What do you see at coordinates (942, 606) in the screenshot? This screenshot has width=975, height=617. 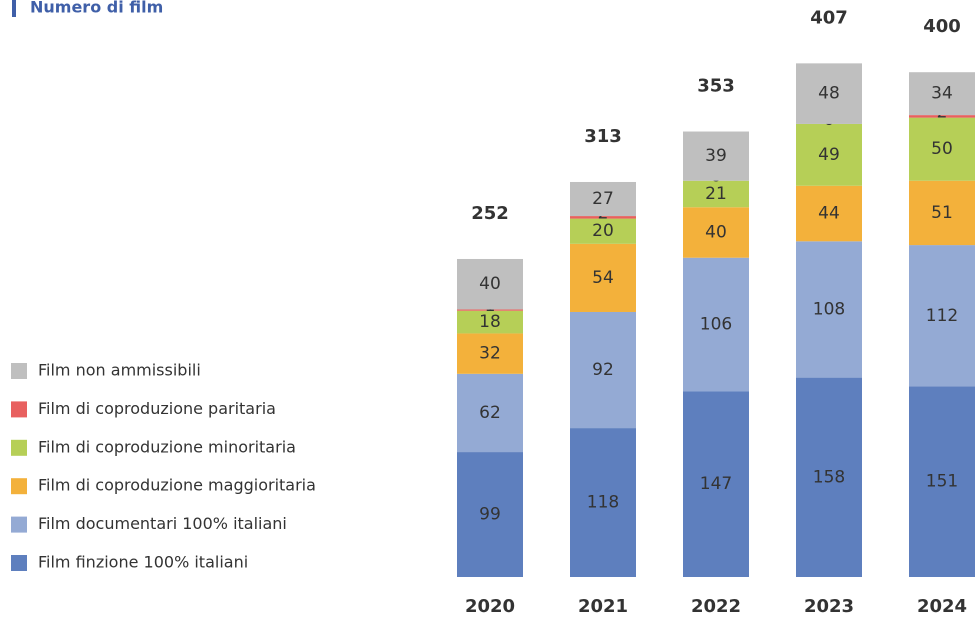 I see `x-tick-label: 2024` at bounding box center [942, 606].